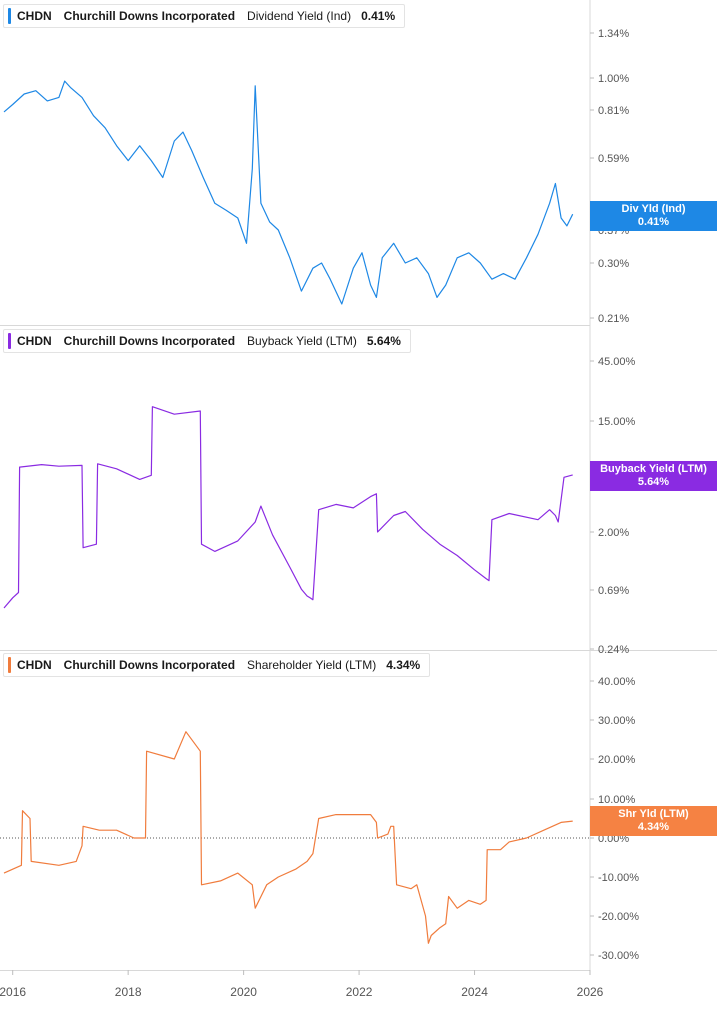 The width and height of the screenshot is (717, 1010). Describe the element at coordinates (613, 591) in the screenshot. I see `y-tick-label: 0.69%` at that location.